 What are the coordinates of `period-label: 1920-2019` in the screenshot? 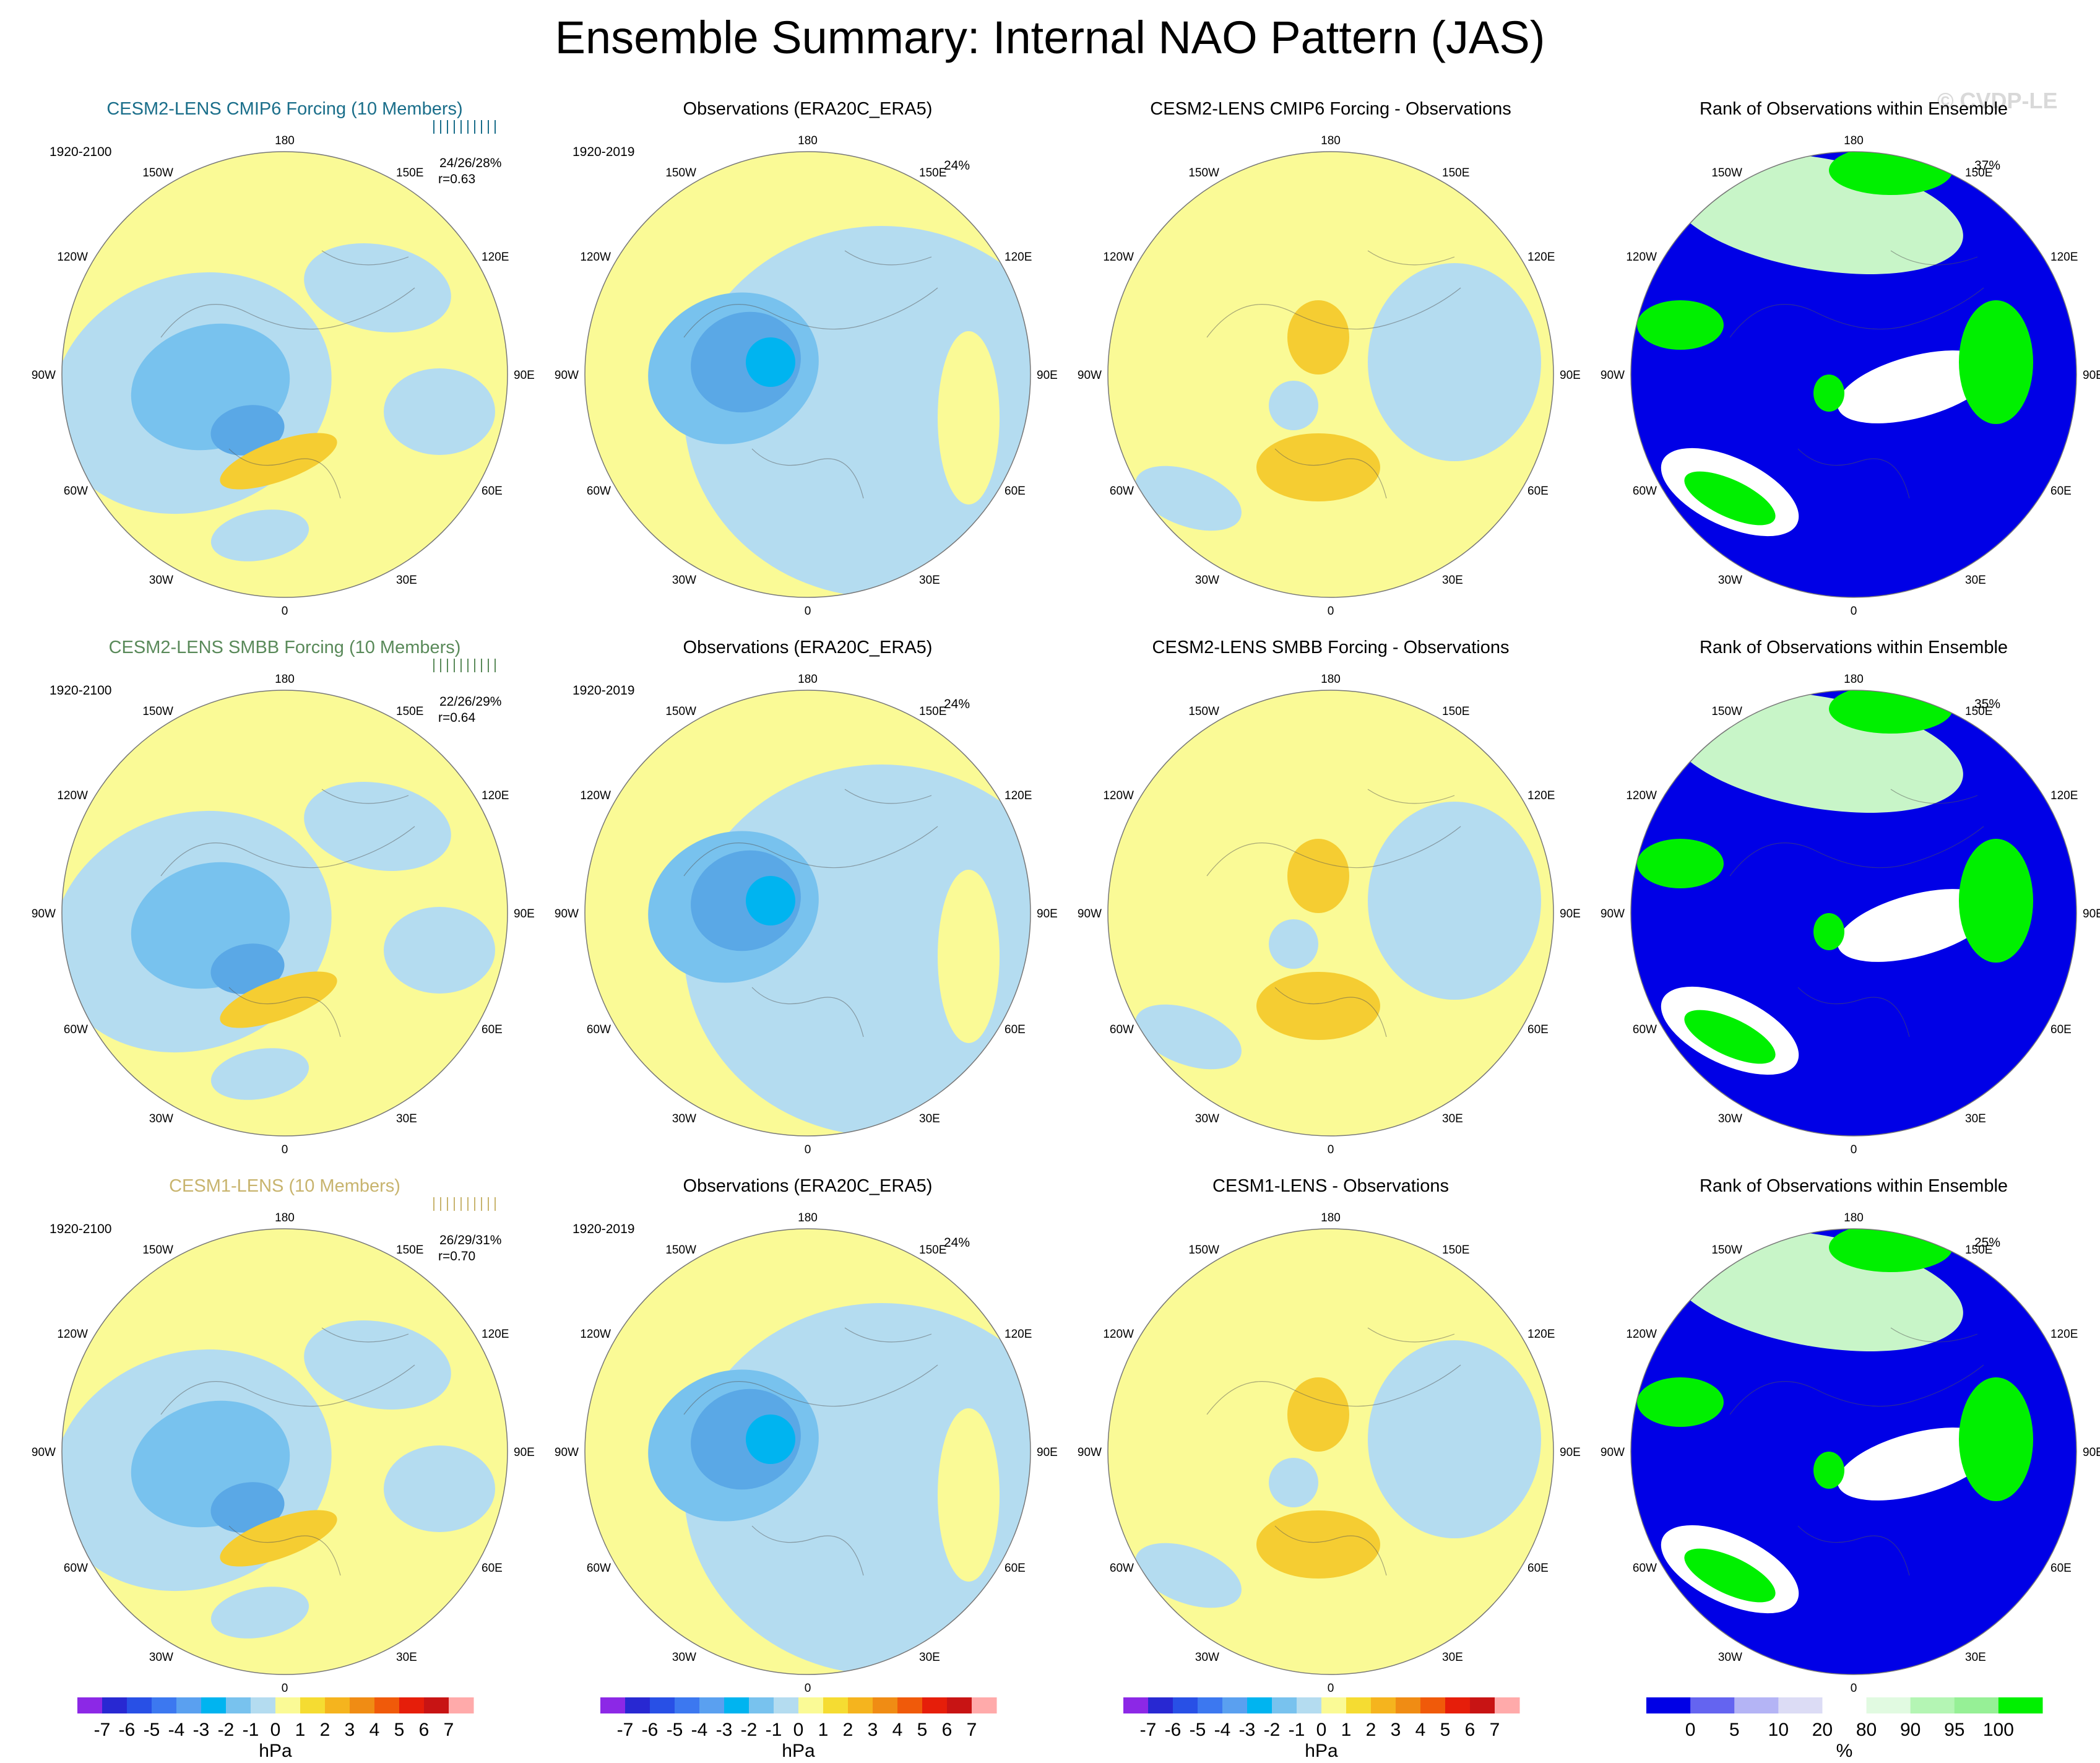 It's located at (604, 690).